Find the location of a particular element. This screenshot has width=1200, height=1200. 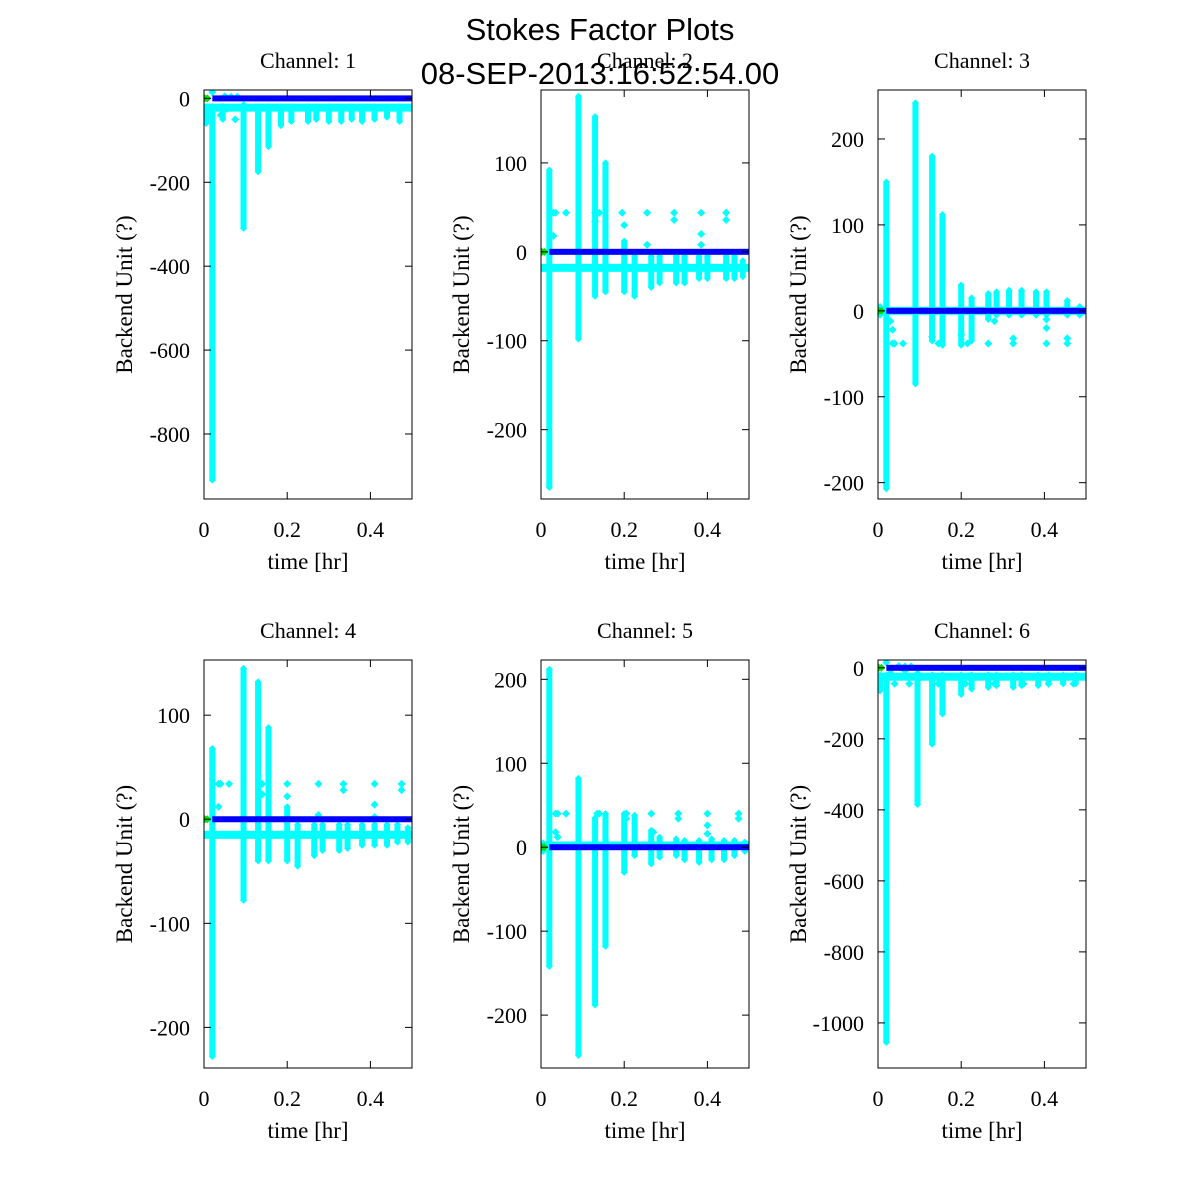

y-axis-label: Backend Unit (?) is located at coordinates (461, 294).